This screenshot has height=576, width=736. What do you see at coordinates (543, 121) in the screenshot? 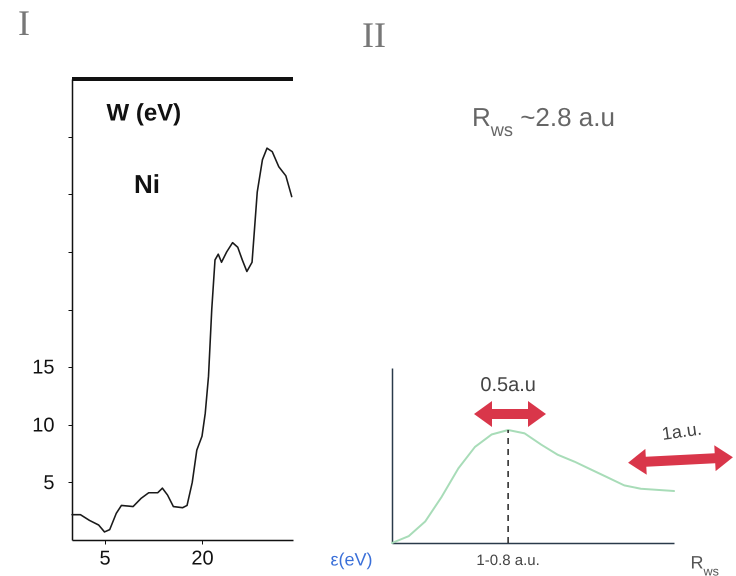
I see `text: R$_{ws}$ ~2.8 a.u` at bounding box center [543, 121].